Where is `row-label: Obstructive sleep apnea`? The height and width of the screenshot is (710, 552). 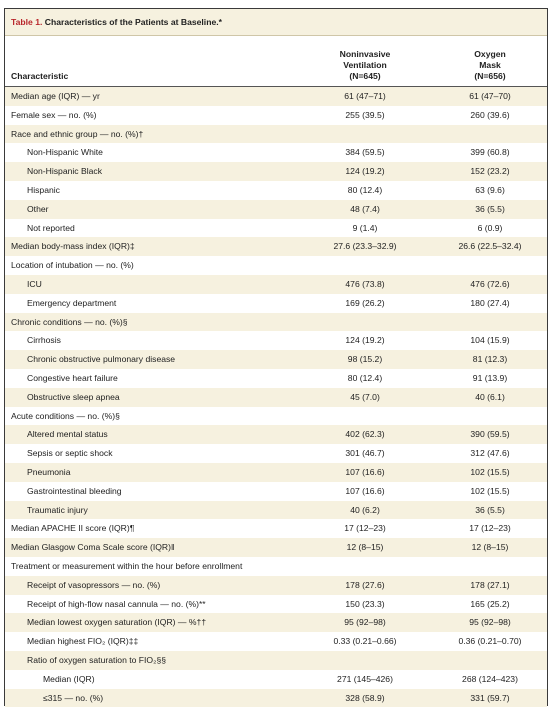 row-label: Obstructive sleep apnea is located at coordinates (73, 396).